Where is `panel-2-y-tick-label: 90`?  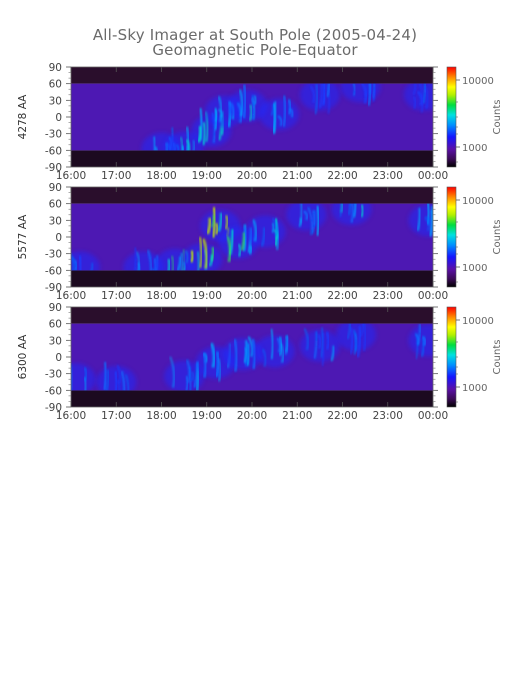
panel-2-y-tick-label: 90 is located at coordinates (55, 188).